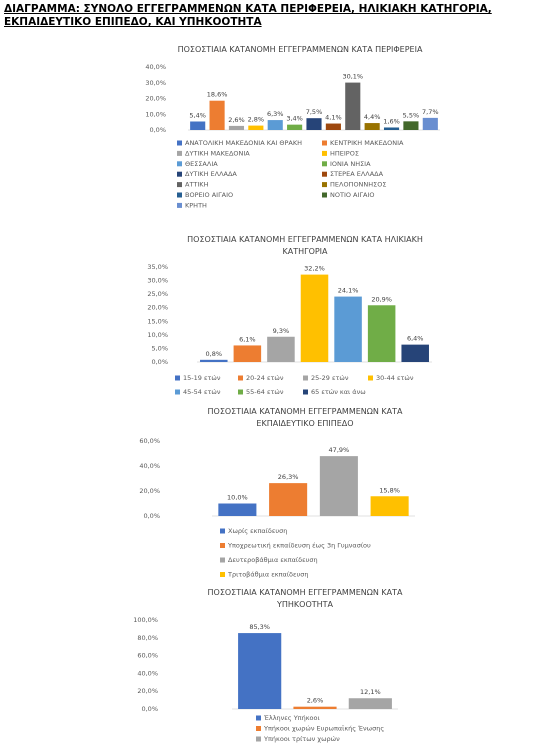  What do you see at coordinates (350, 164) in the screenshot?
I see `legend-label: ΙΟΝΙΑ ΝΗΣΙΑ` at bounding box center [350, 164].